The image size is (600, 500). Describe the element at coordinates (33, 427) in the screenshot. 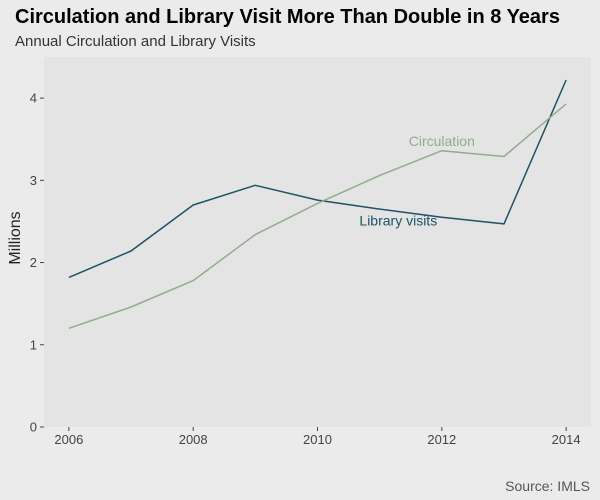

I see `y-tick-label: 0` at that location.